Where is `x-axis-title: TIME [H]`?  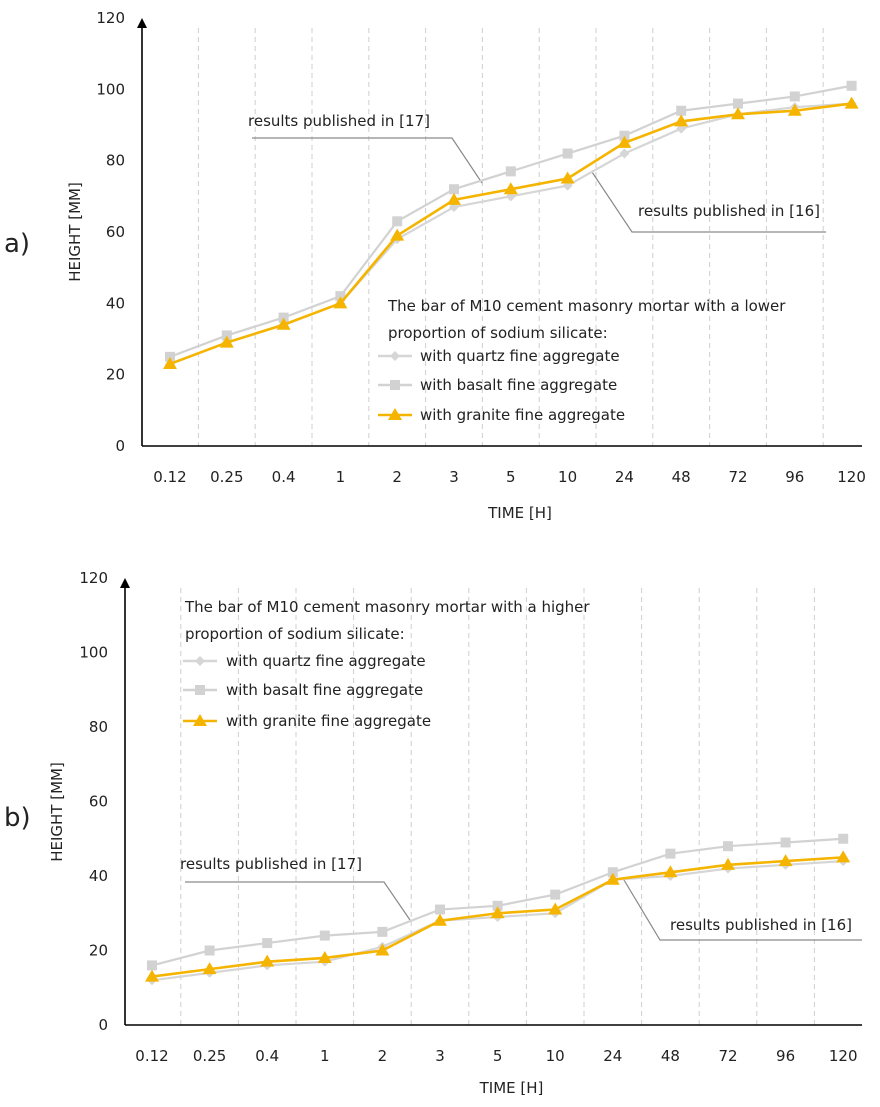
x-axis-title: TIME [H] is located at coordinates (511, 1088).